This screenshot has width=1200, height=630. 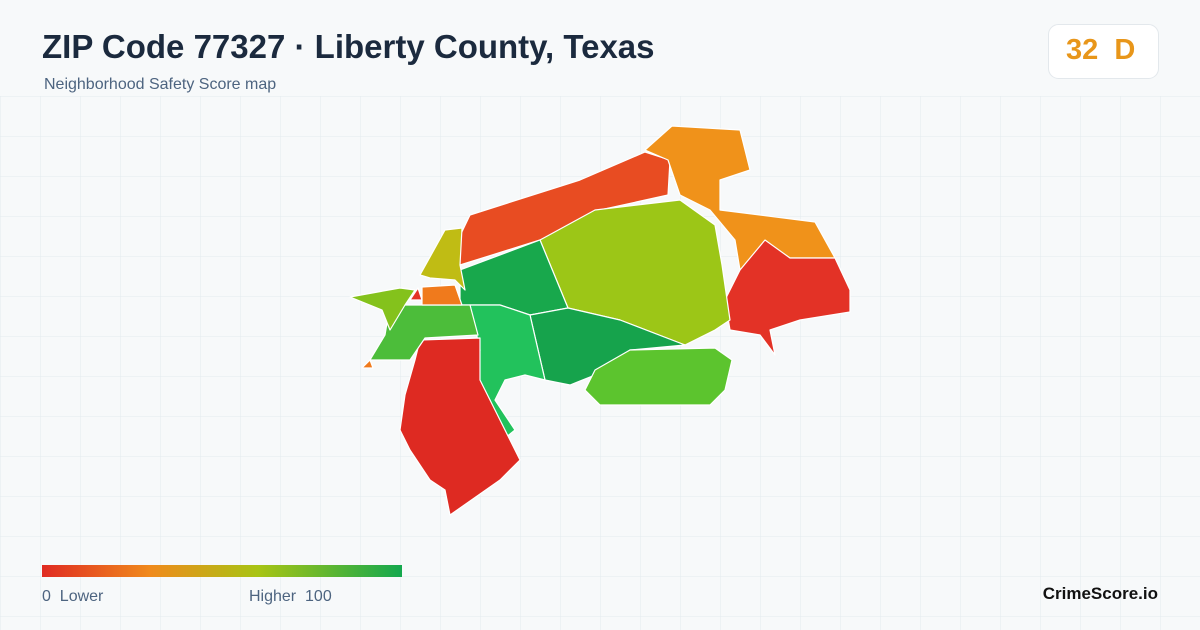 I want to click on legend-low: 0 Lower, so click(x=72, y=597).